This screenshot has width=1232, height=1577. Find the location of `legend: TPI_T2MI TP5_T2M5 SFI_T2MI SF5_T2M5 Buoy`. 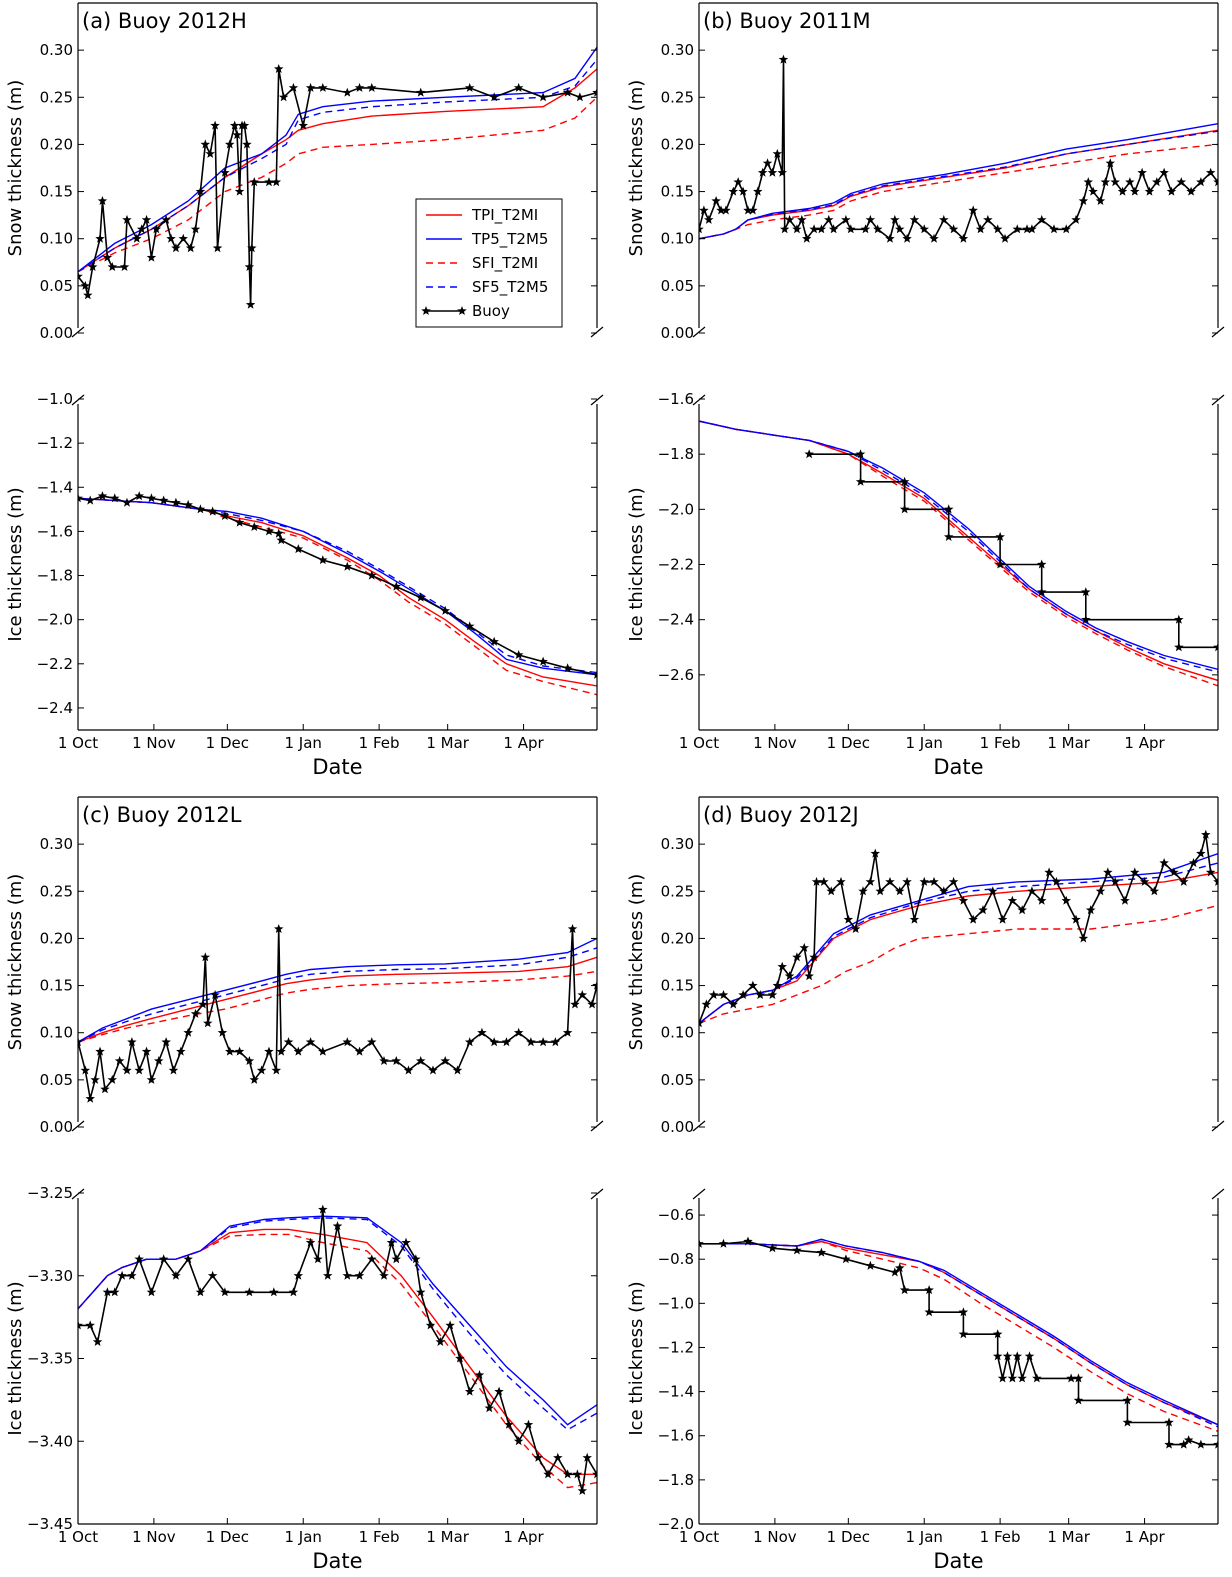

legend: TPI_T2MI TP5_T2M5 SFI_T2MI SF5_T2M5 Buoy is located at coordinates (489, 263).